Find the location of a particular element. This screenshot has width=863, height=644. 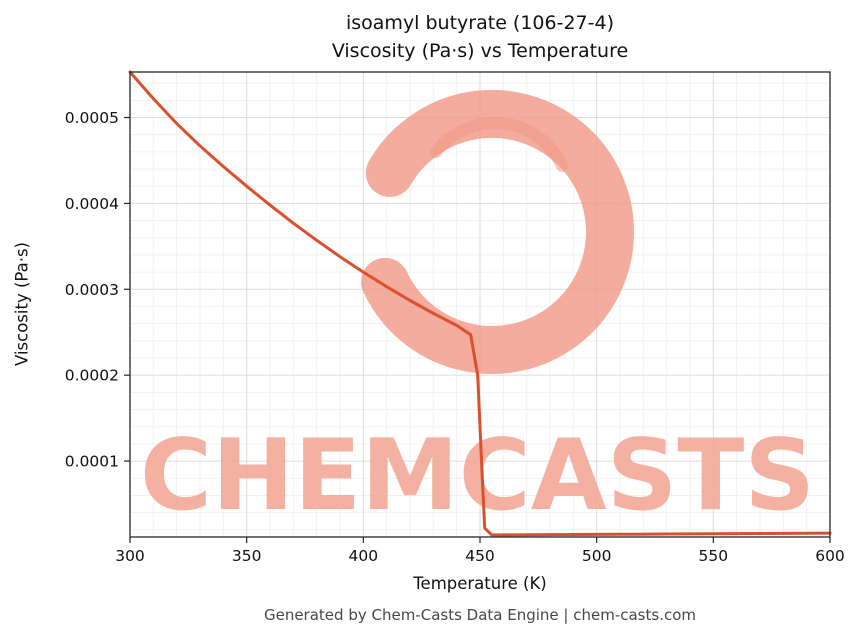

x-tick-label: 600 is located at coordinates (830, 556).